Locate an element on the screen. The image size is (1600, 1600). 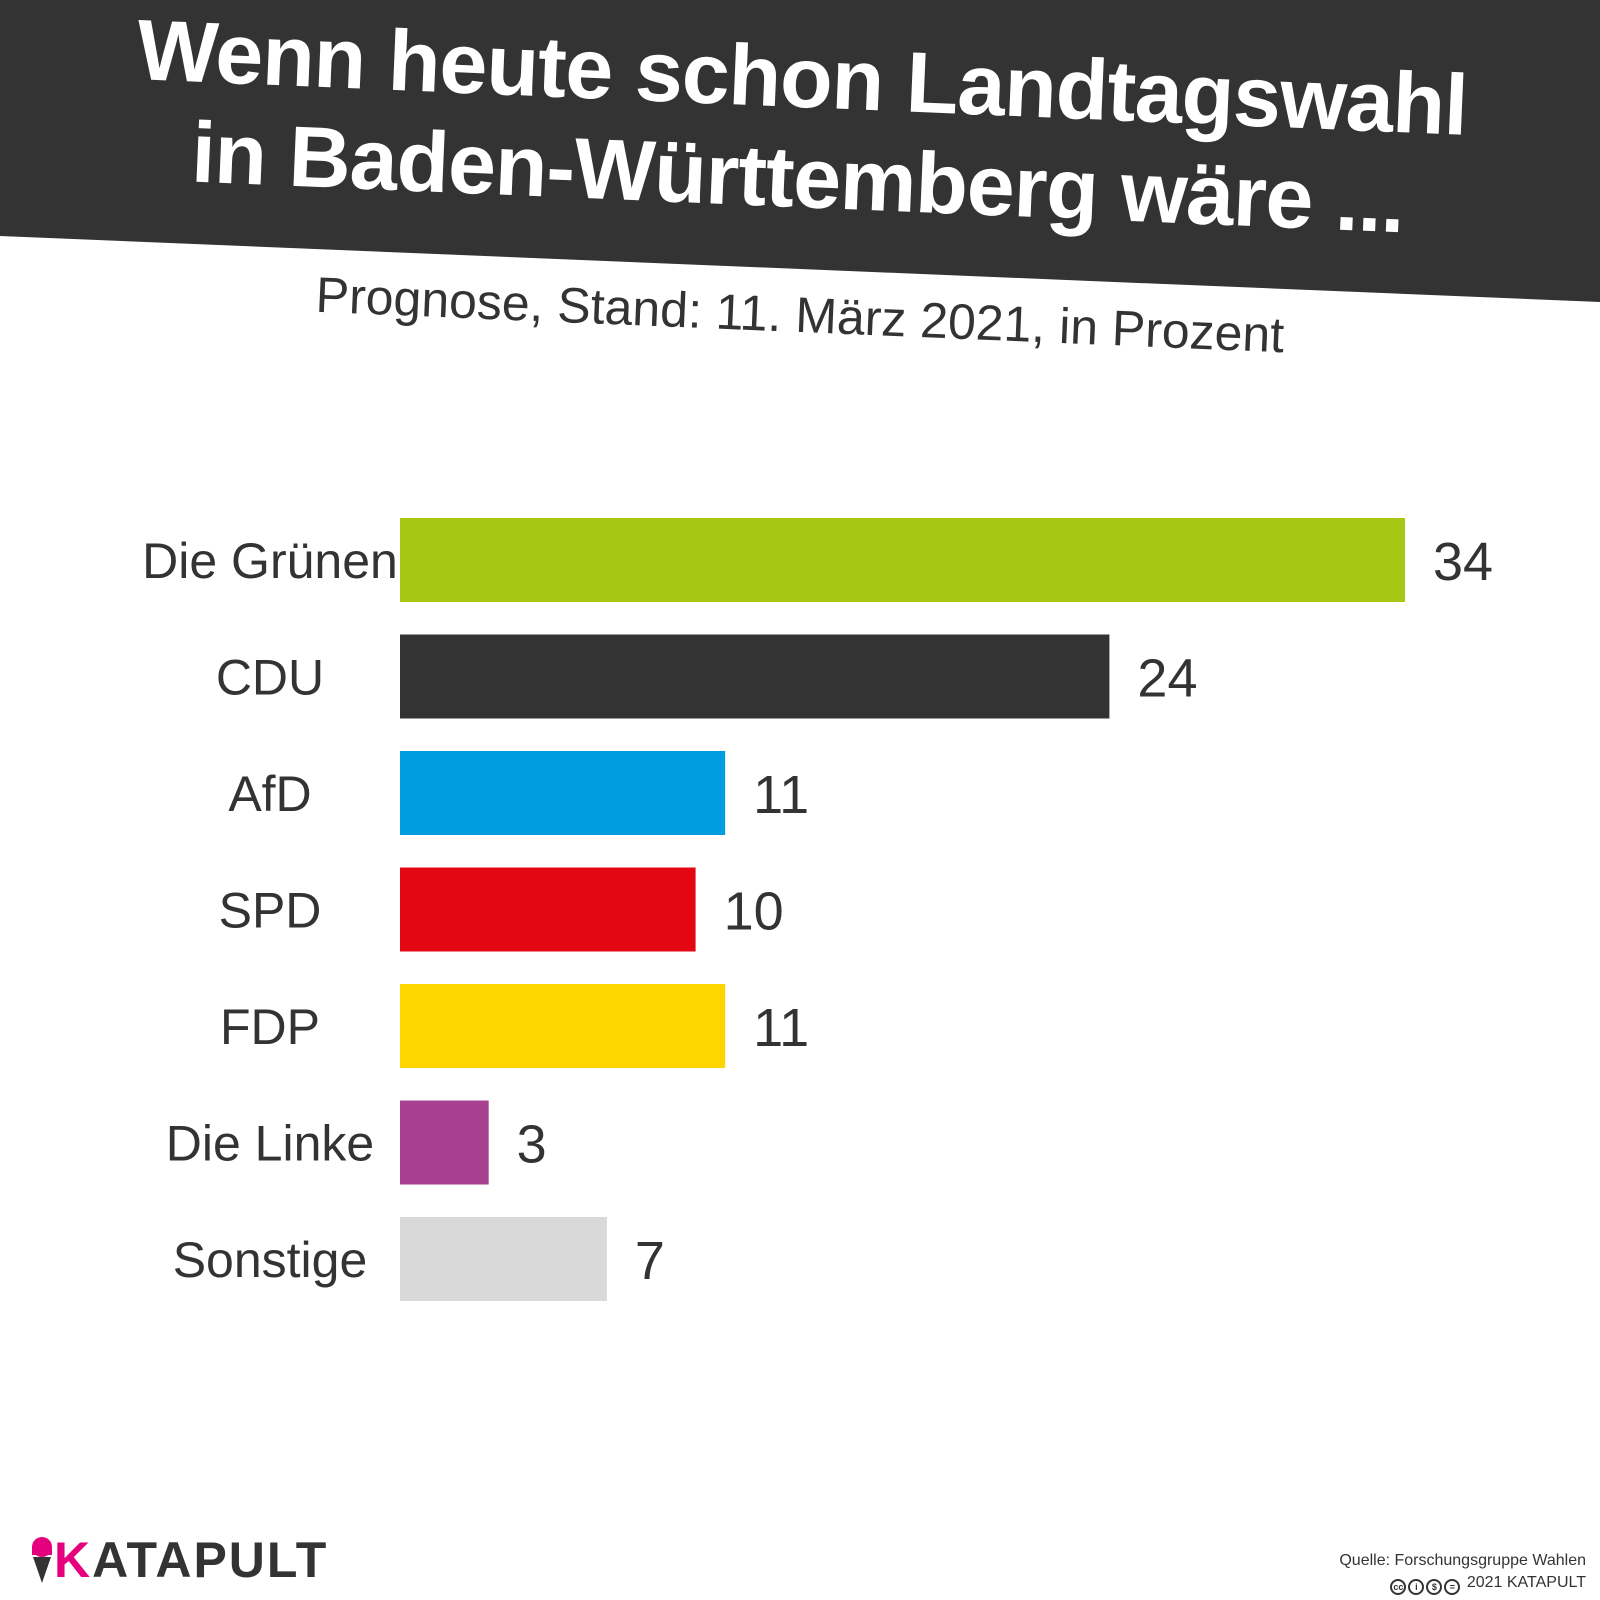
logo-letter-k: K is located at coordinates (73, 1560).